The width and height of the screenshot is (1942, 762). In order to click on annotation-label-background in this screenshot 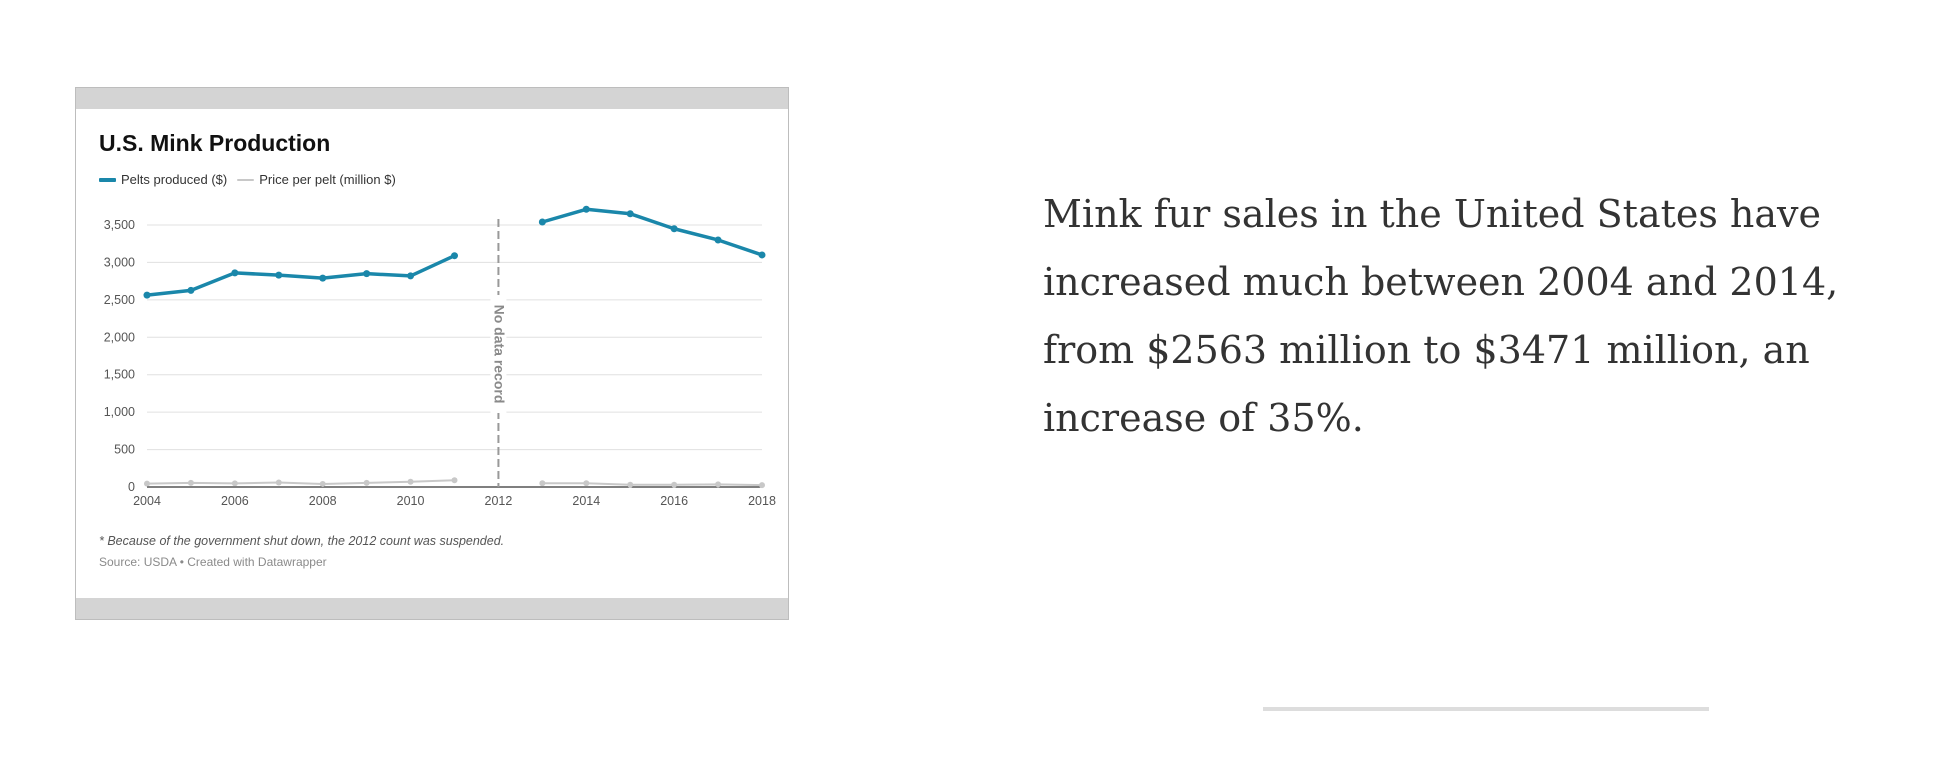, I will do `click(498, 354)`.